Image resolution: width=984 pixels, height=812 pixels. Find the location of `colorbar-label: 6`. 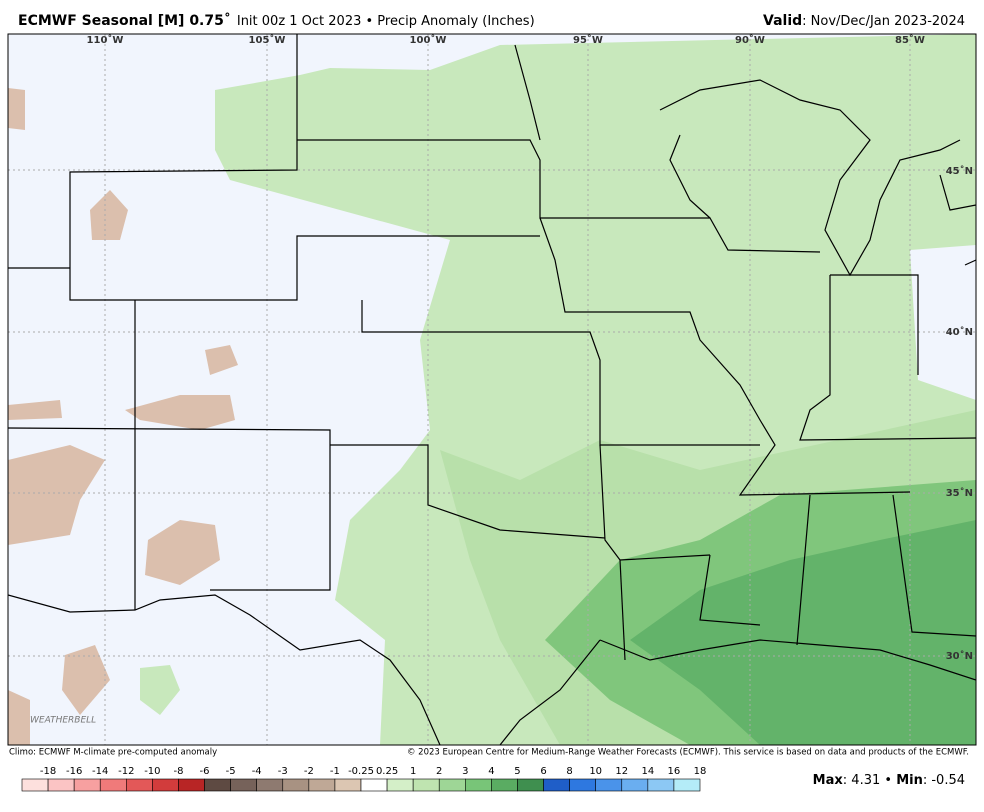

colorbar-label: 6 is located at coordinates (543, 771).